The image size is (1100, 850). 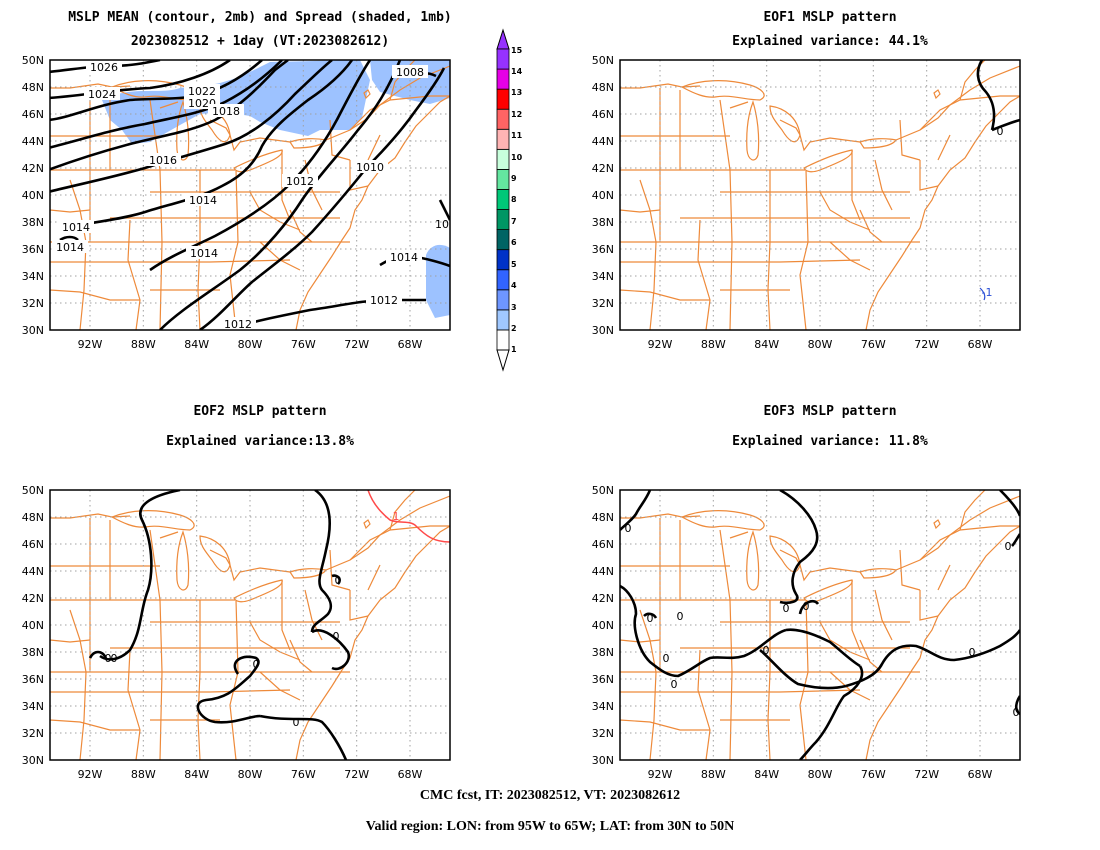 I want to click on svg-text: 1010, so click(x=370, y=167).